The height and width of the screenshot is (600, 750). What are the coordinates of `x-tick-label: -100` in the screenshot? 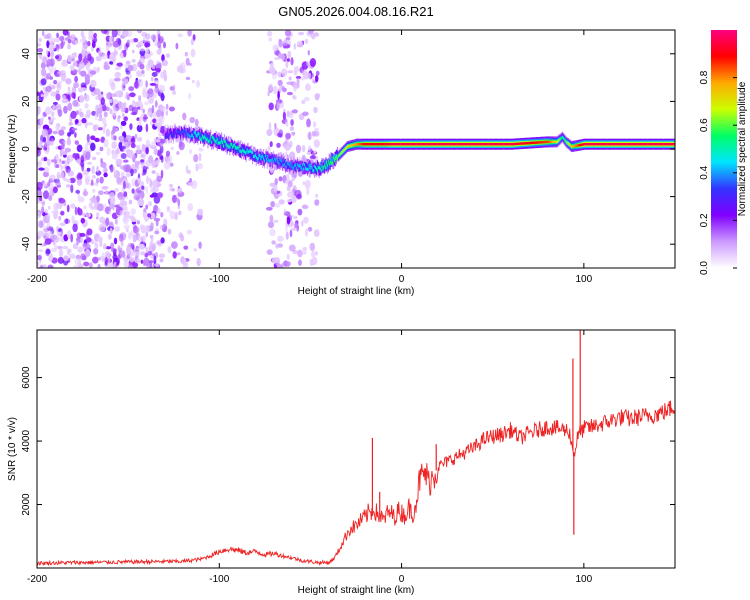 It's located at (219, 579).